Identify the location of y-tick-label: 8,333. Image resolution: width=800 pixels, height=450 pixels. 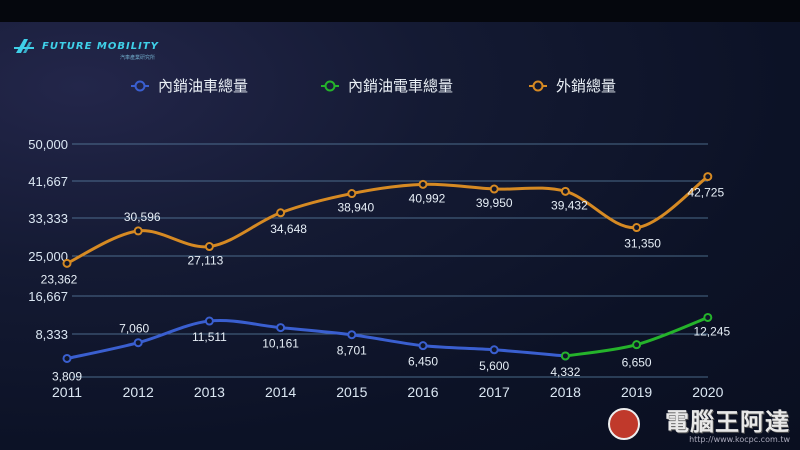
(51, 334).